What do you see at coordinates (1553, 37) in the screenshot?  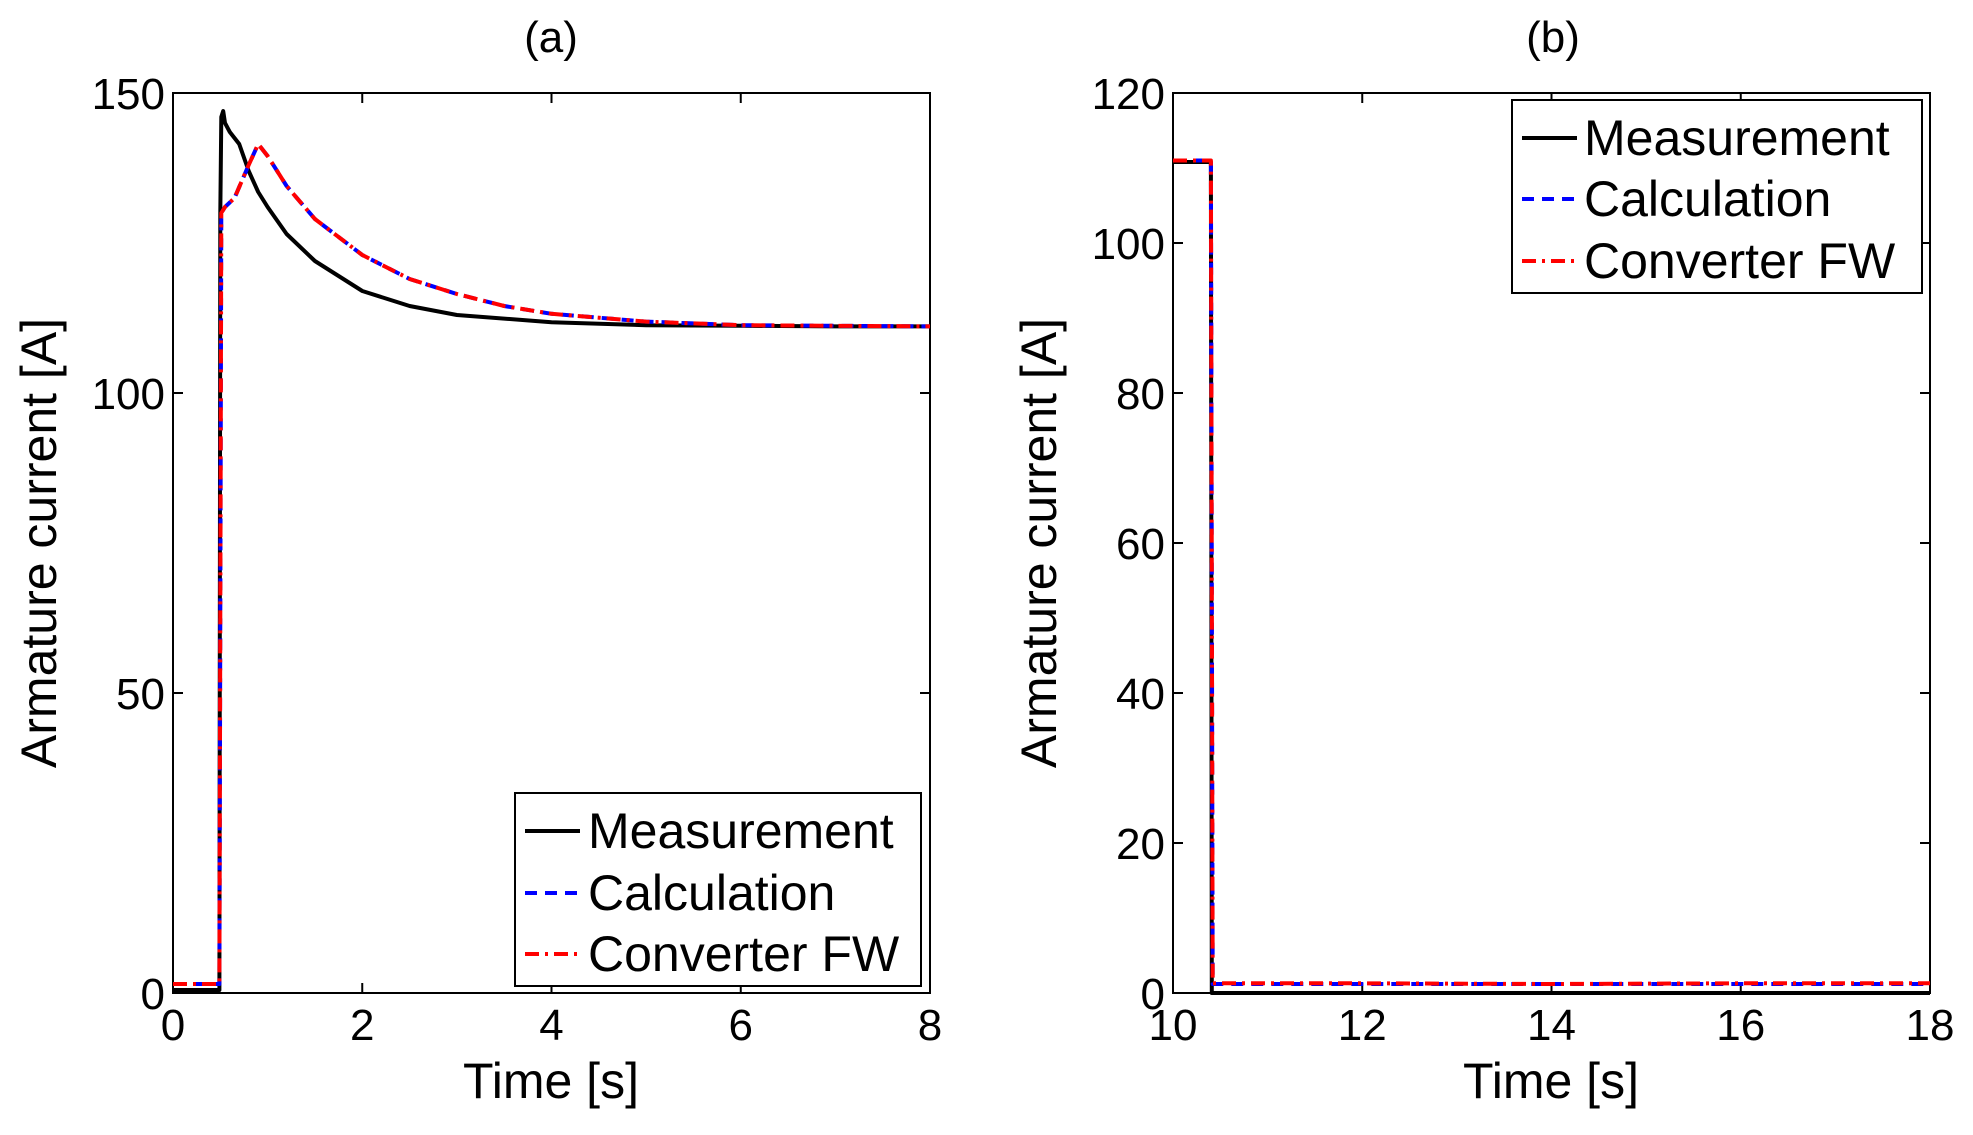 I see `panel-b-title: (b)` at bounding box center [1553, 37].